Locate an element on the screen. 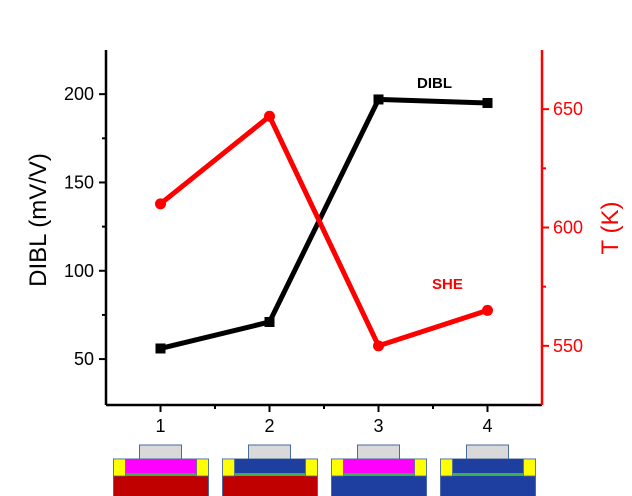 This screenshot has width=632, height=496. x-axis-ticks: 1 2 3 4 is located at coordinates (324, 420).